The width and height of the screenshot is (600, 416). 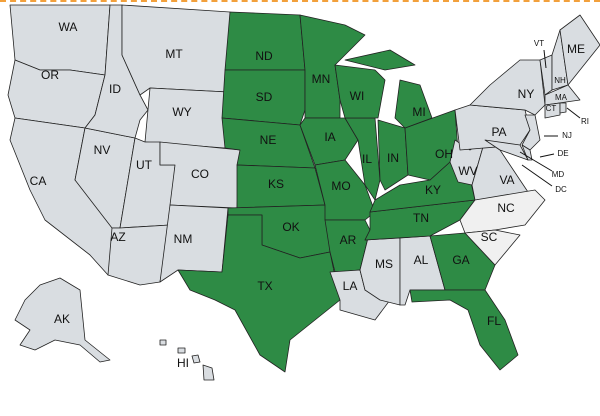 I want to click on dashed-border, so click(x=300, y=1).